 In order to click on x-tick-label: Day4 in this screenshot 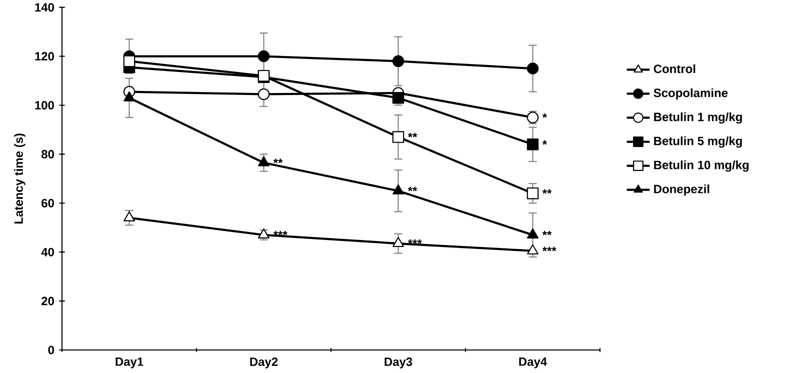, I will do `click(533, 363)`.